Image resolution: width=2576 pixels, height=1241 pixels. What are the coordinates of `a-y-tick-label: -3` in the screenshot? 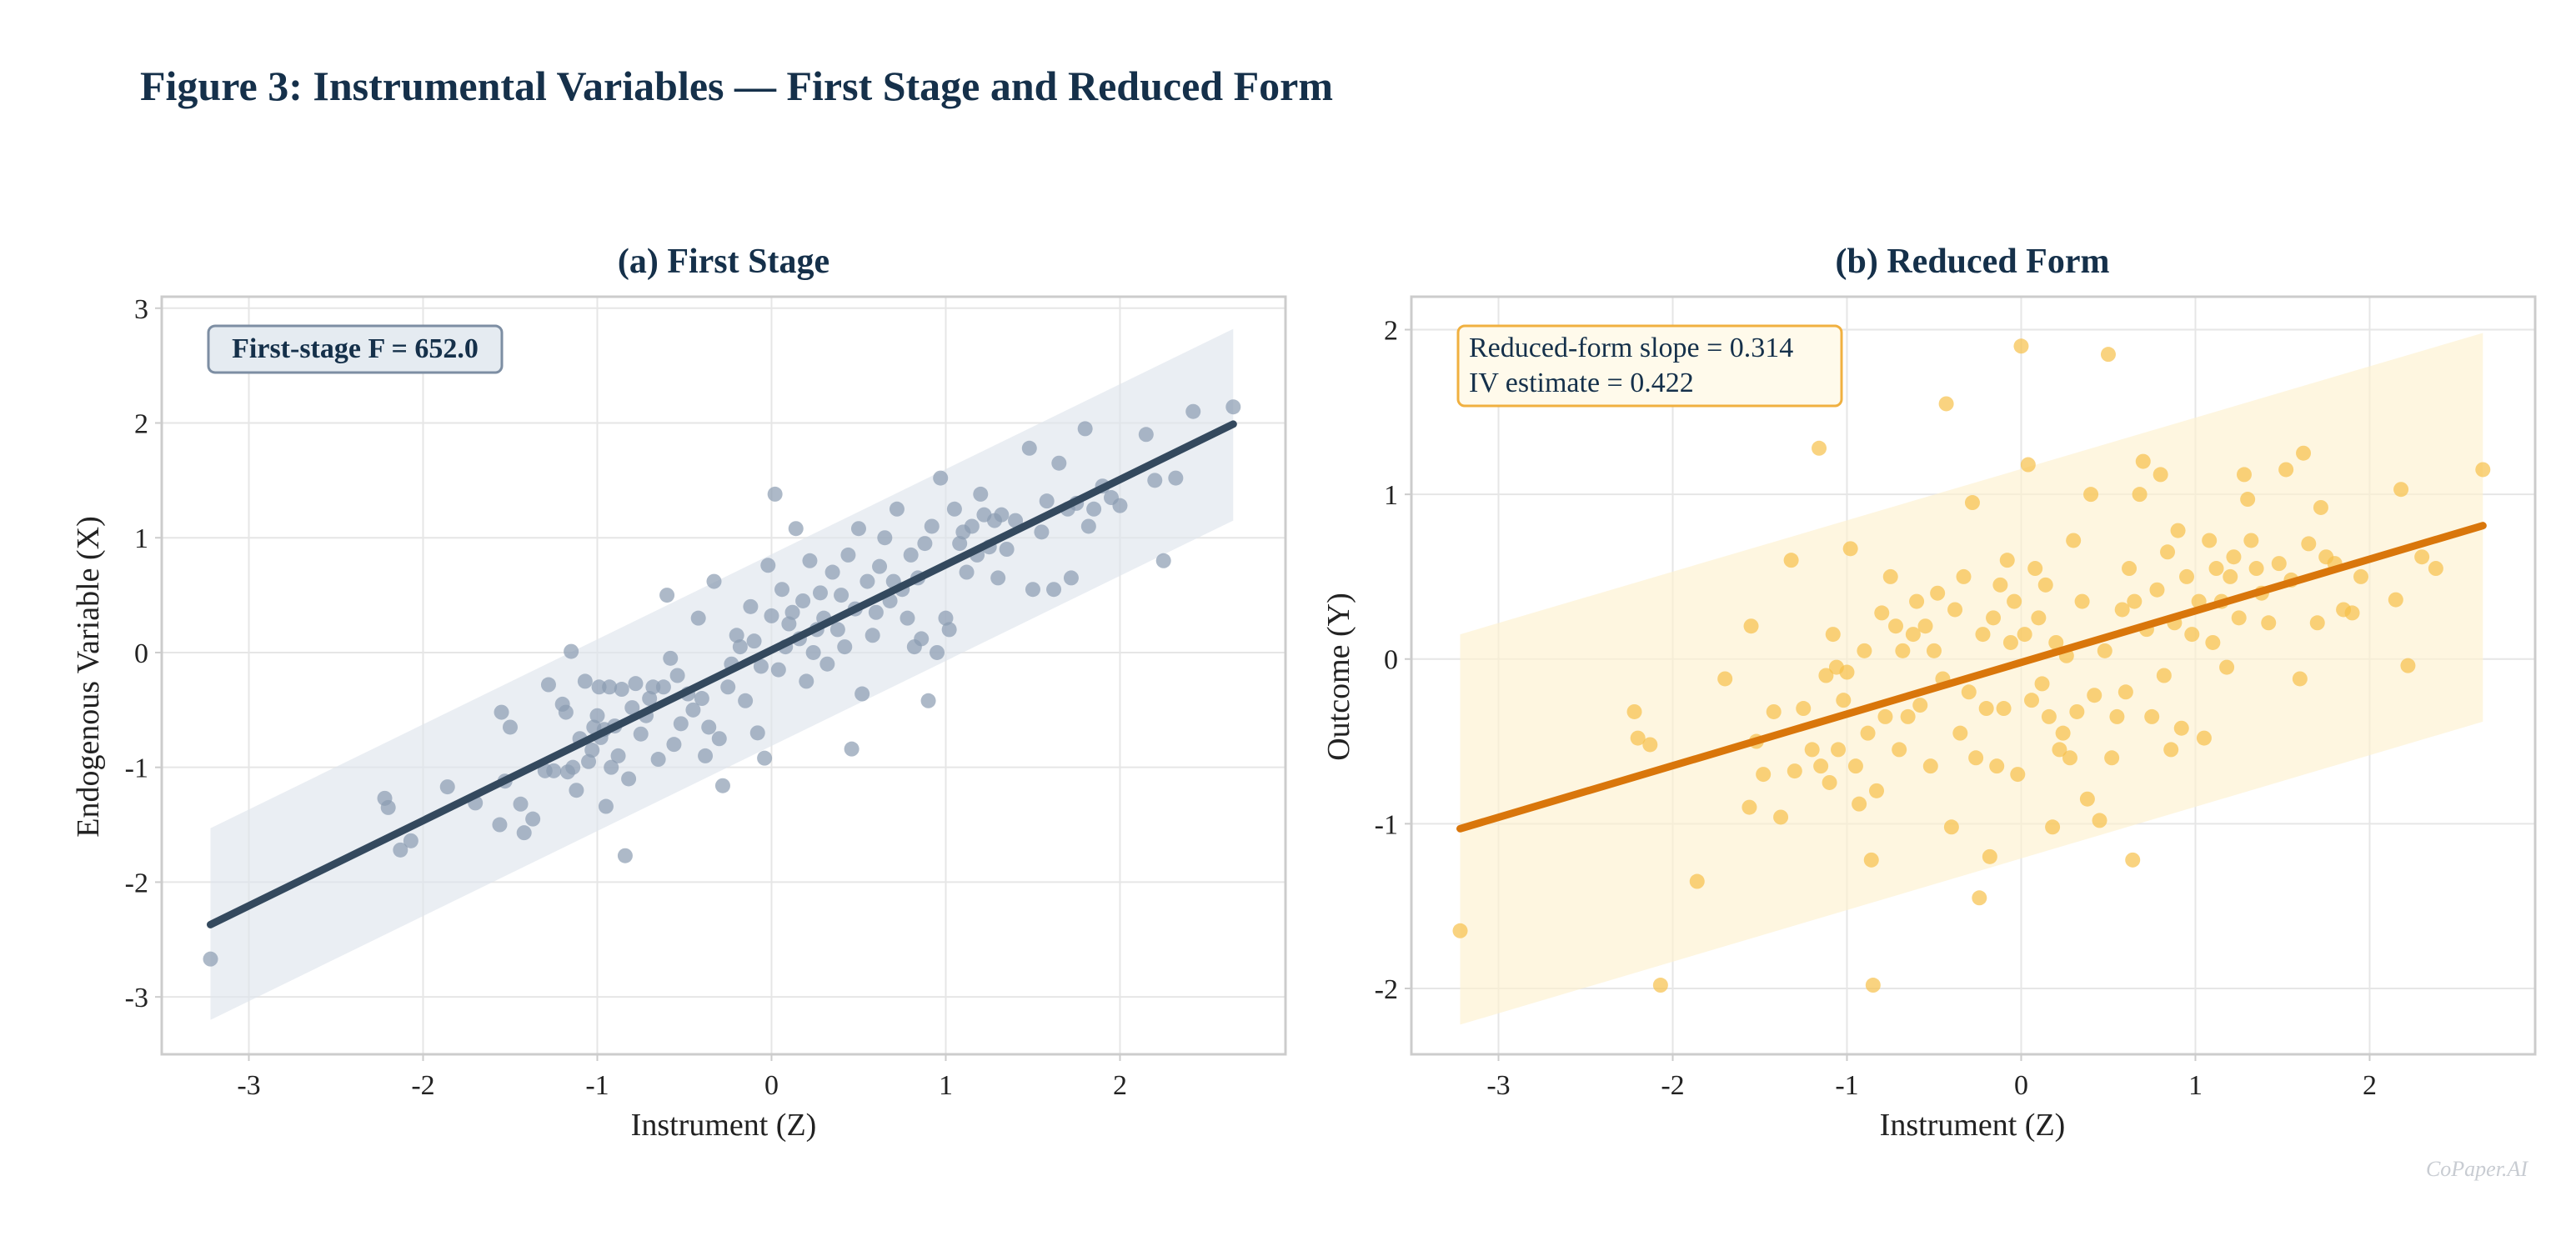 It's located at (136, 998).